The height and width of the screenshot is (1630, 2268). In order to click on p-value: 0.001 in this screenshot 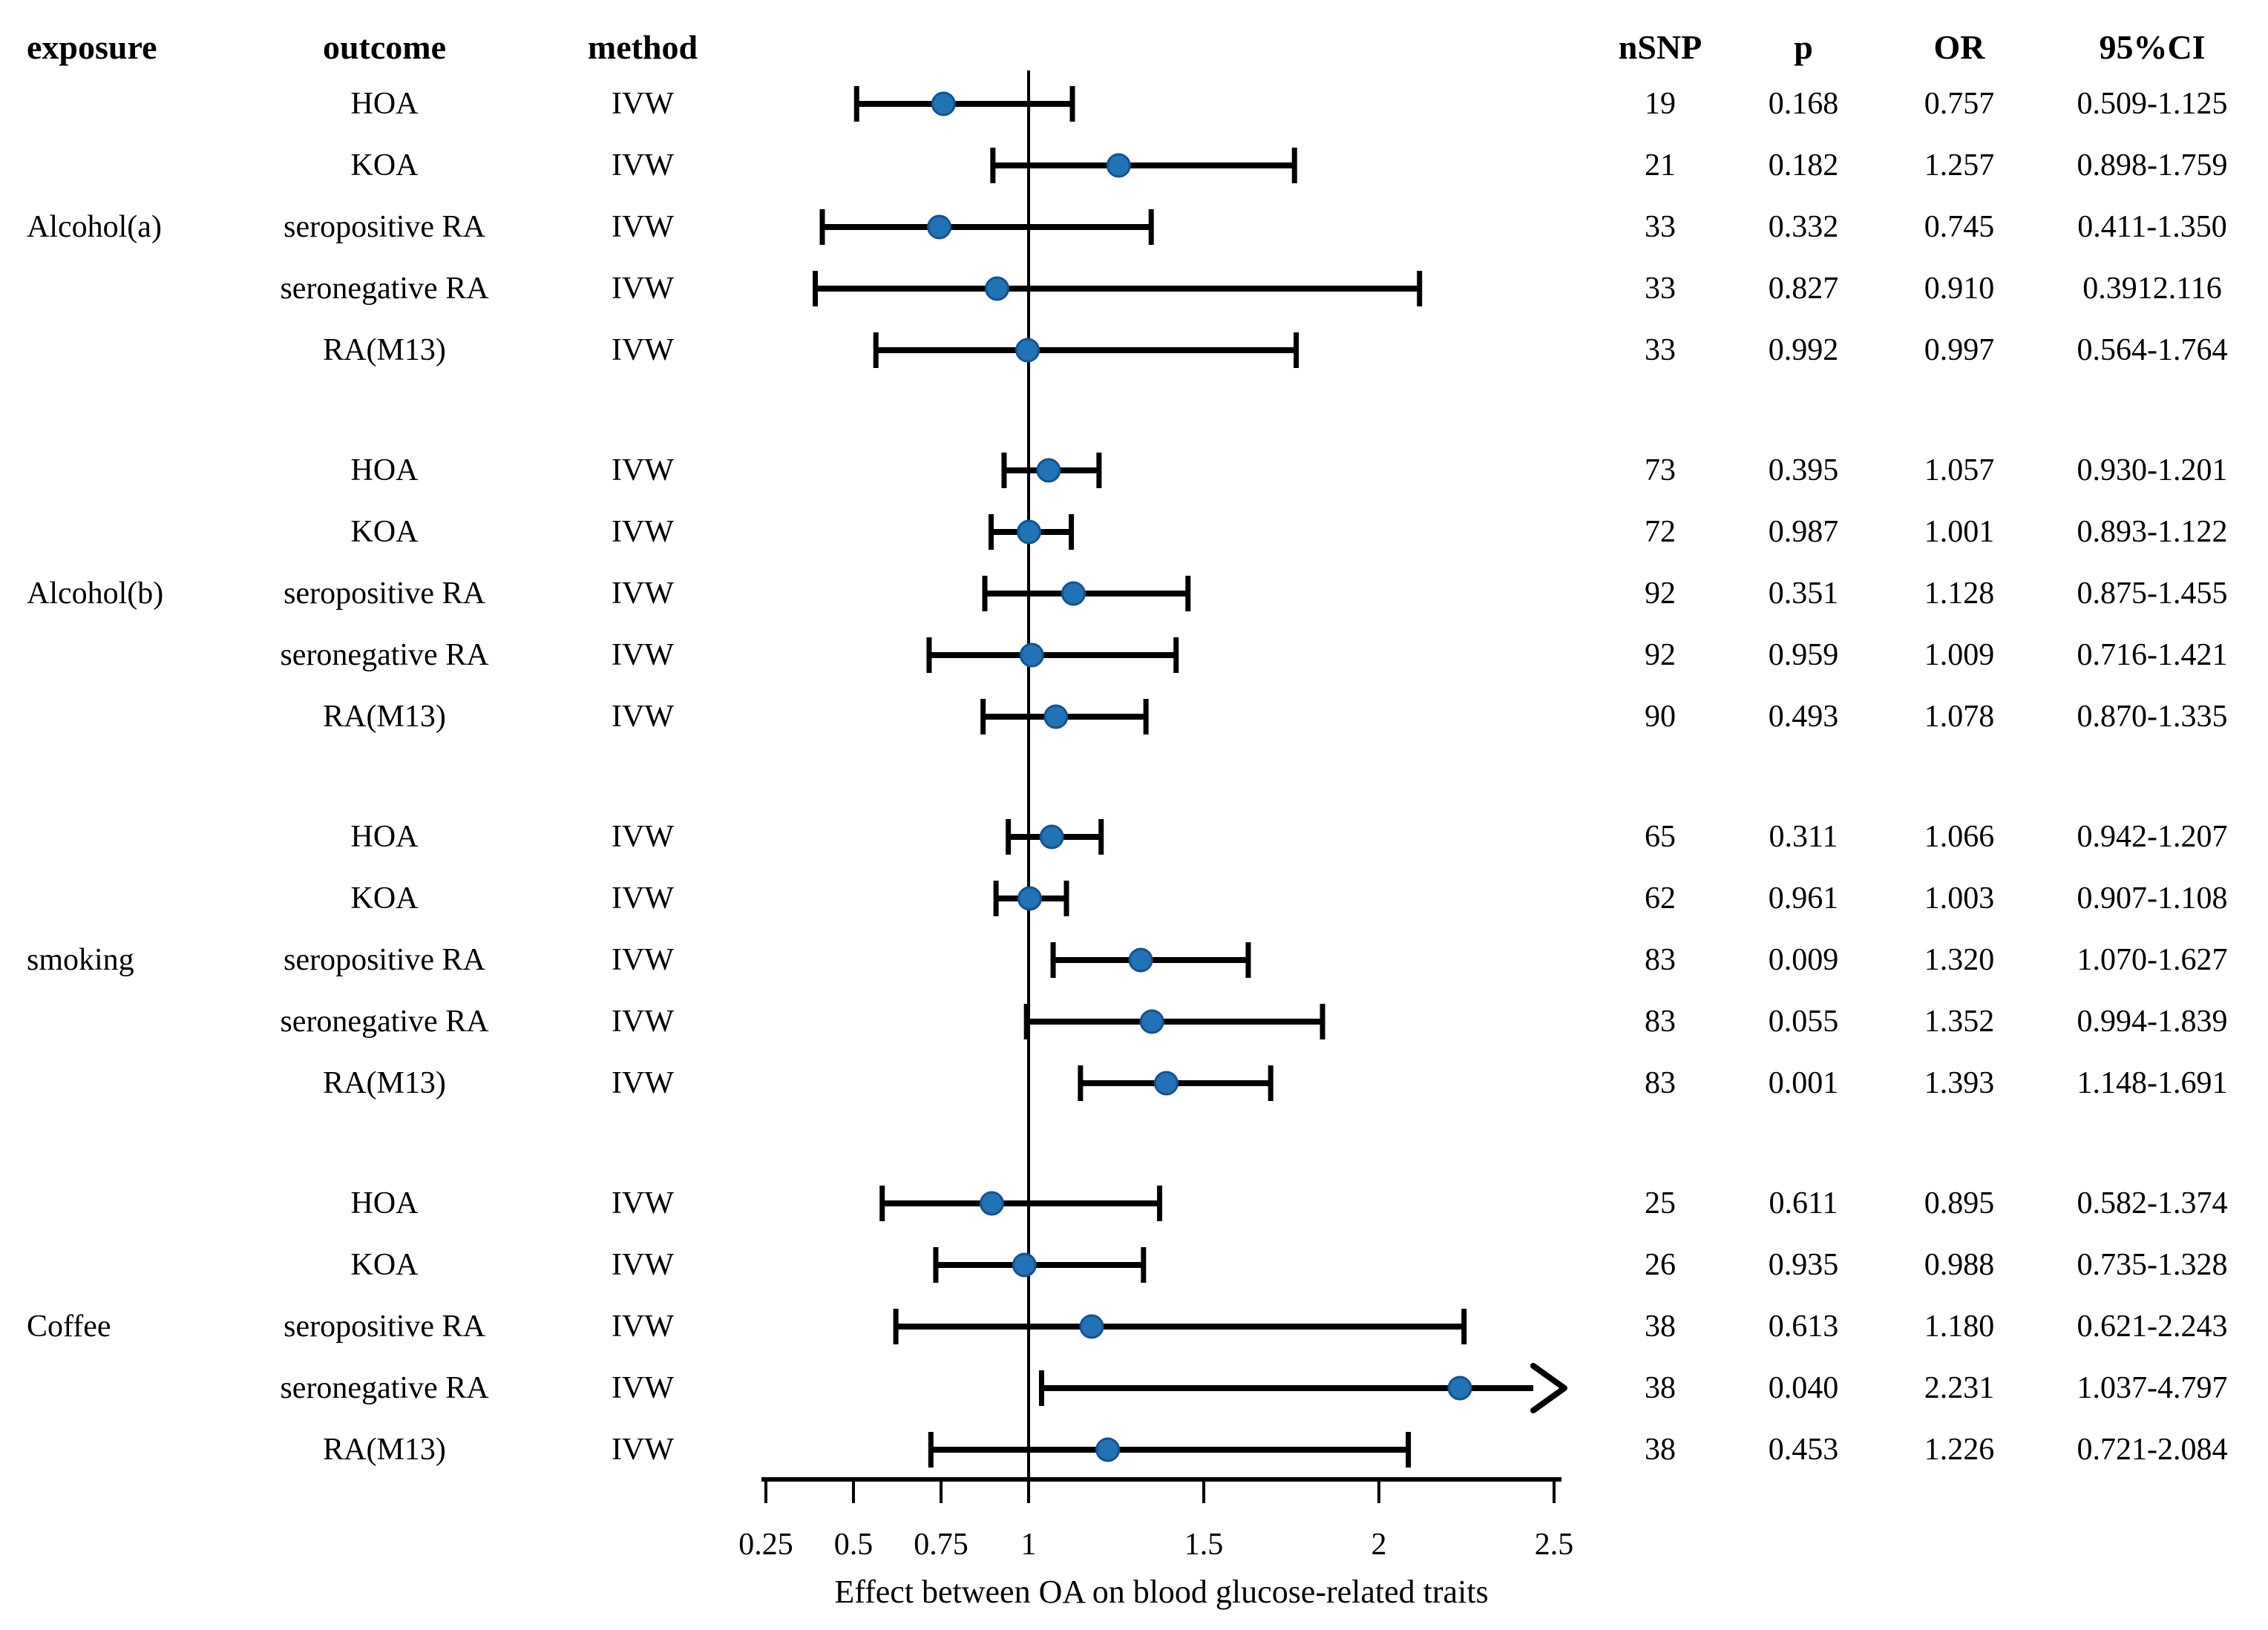, I will do `click(1803, 1083)`.